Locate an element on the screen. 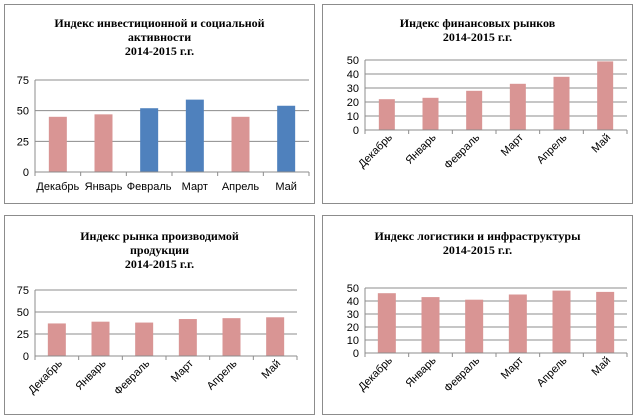 The image size is (637, 420). chart-title: Индекс финансовых рынков 2014-2015 г.г. is located at coordinates (477, 30).